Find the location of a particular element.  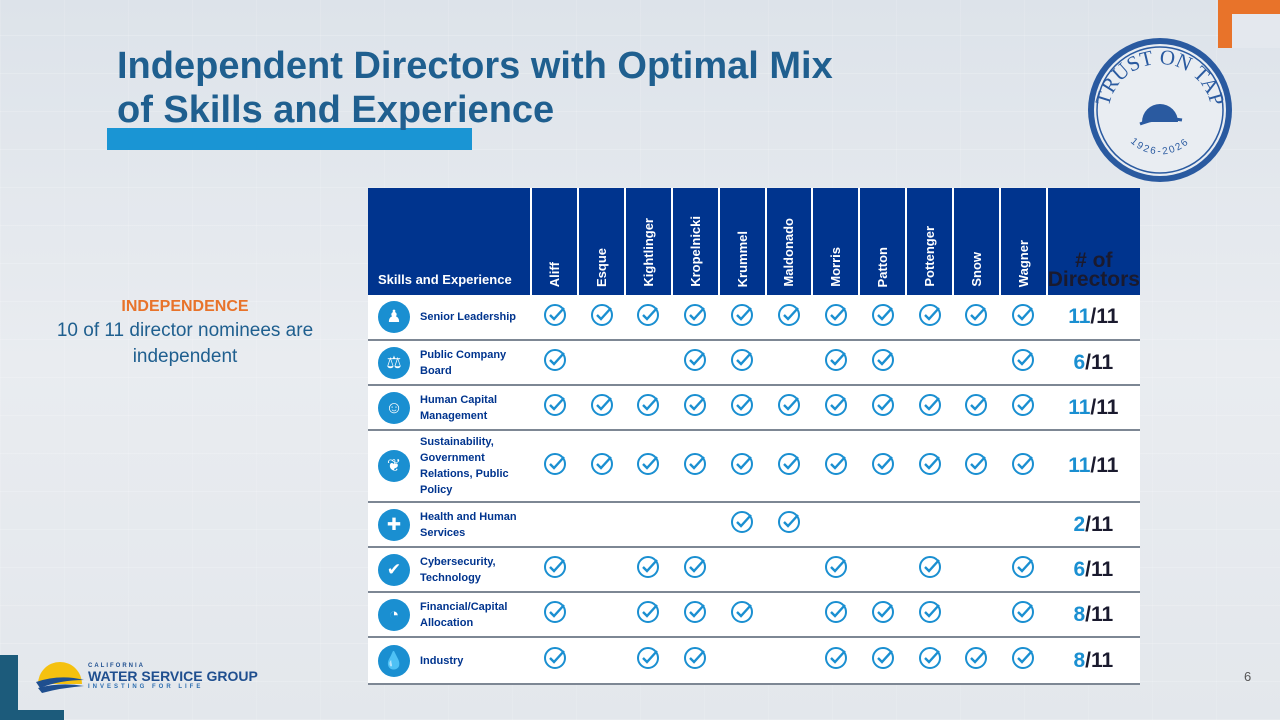

skill-cell: ✚ Health and Human Services is located at coordinates (450, 525).